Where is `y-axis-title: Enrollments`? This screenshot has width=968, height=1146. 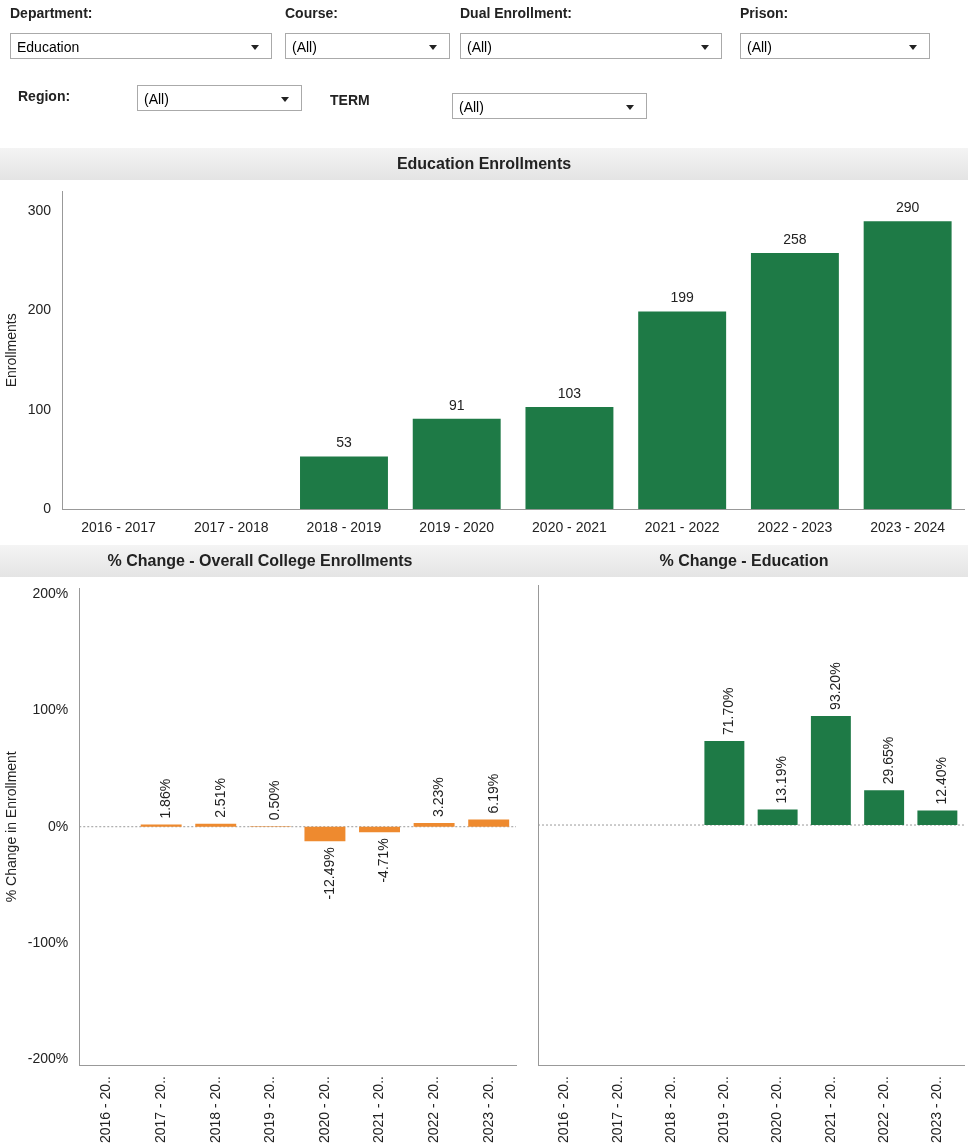 y-axis-title: Enrollments is located at coordinates (11, 350).